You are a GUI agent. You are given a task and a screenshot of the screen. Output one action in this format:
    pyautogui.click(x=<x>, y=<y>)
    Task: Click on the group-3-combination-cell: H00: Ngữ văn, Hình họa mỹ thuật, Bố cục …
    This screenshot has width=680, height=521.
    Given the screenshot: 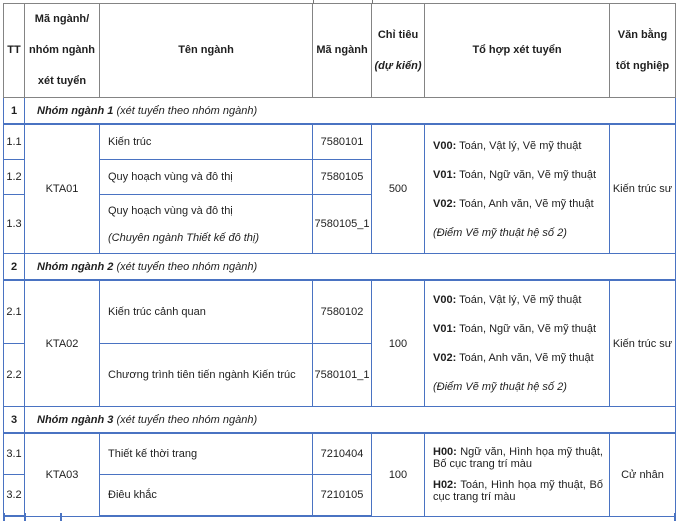 What is the action you would take?
    pyautogui.click(x=517, y=474)
    